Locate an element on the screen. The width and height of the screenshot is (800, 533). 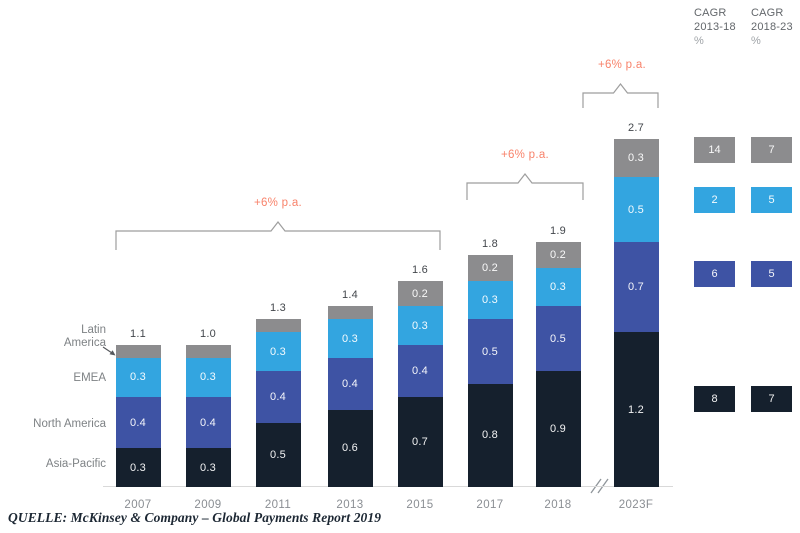
segment-value-label: 0.6 is located at coordinates (350, 448).